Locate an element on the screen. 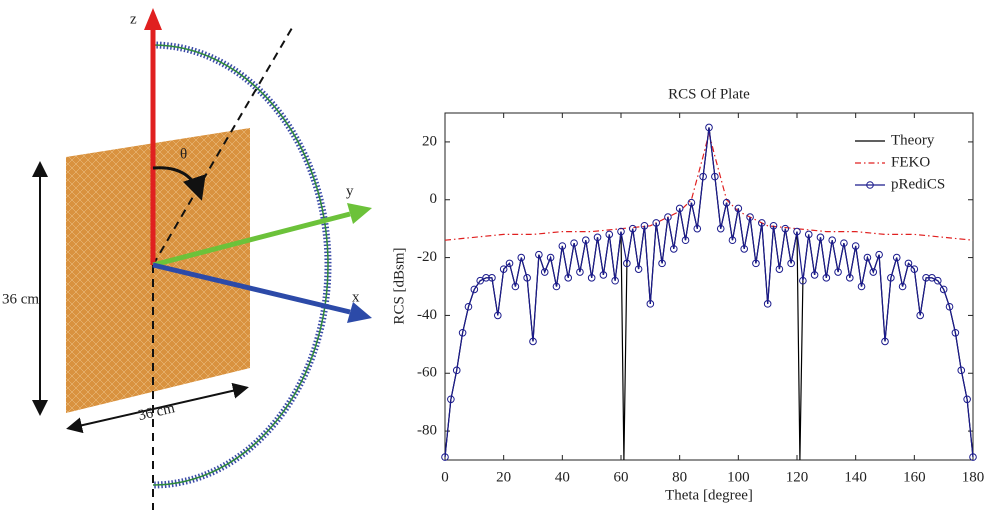 This screenshot has height=510, width=985. x-tick-label: 100 is located at coordinates (738, 477).